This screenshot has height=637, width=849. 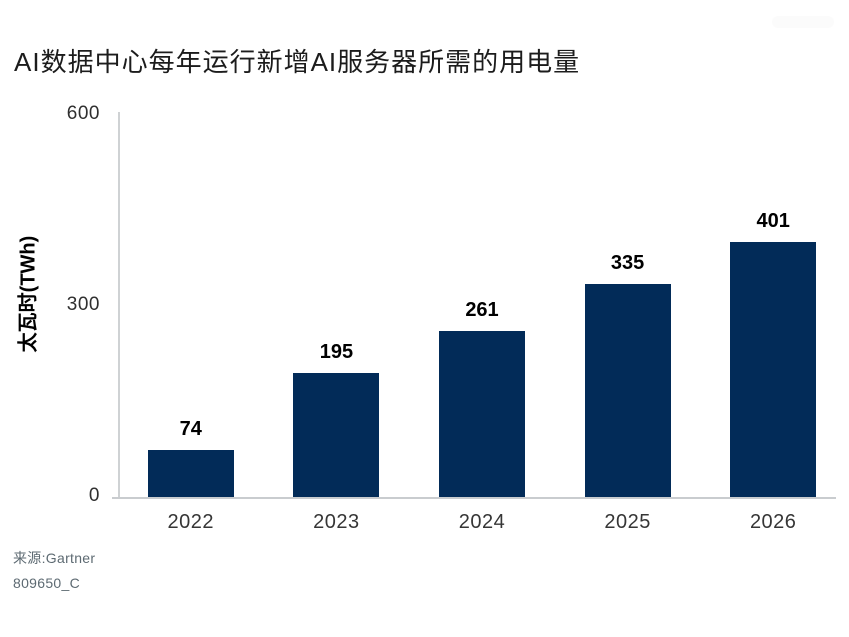 I want to click on x-tick-label: 2022, so click(x=191, y=522).